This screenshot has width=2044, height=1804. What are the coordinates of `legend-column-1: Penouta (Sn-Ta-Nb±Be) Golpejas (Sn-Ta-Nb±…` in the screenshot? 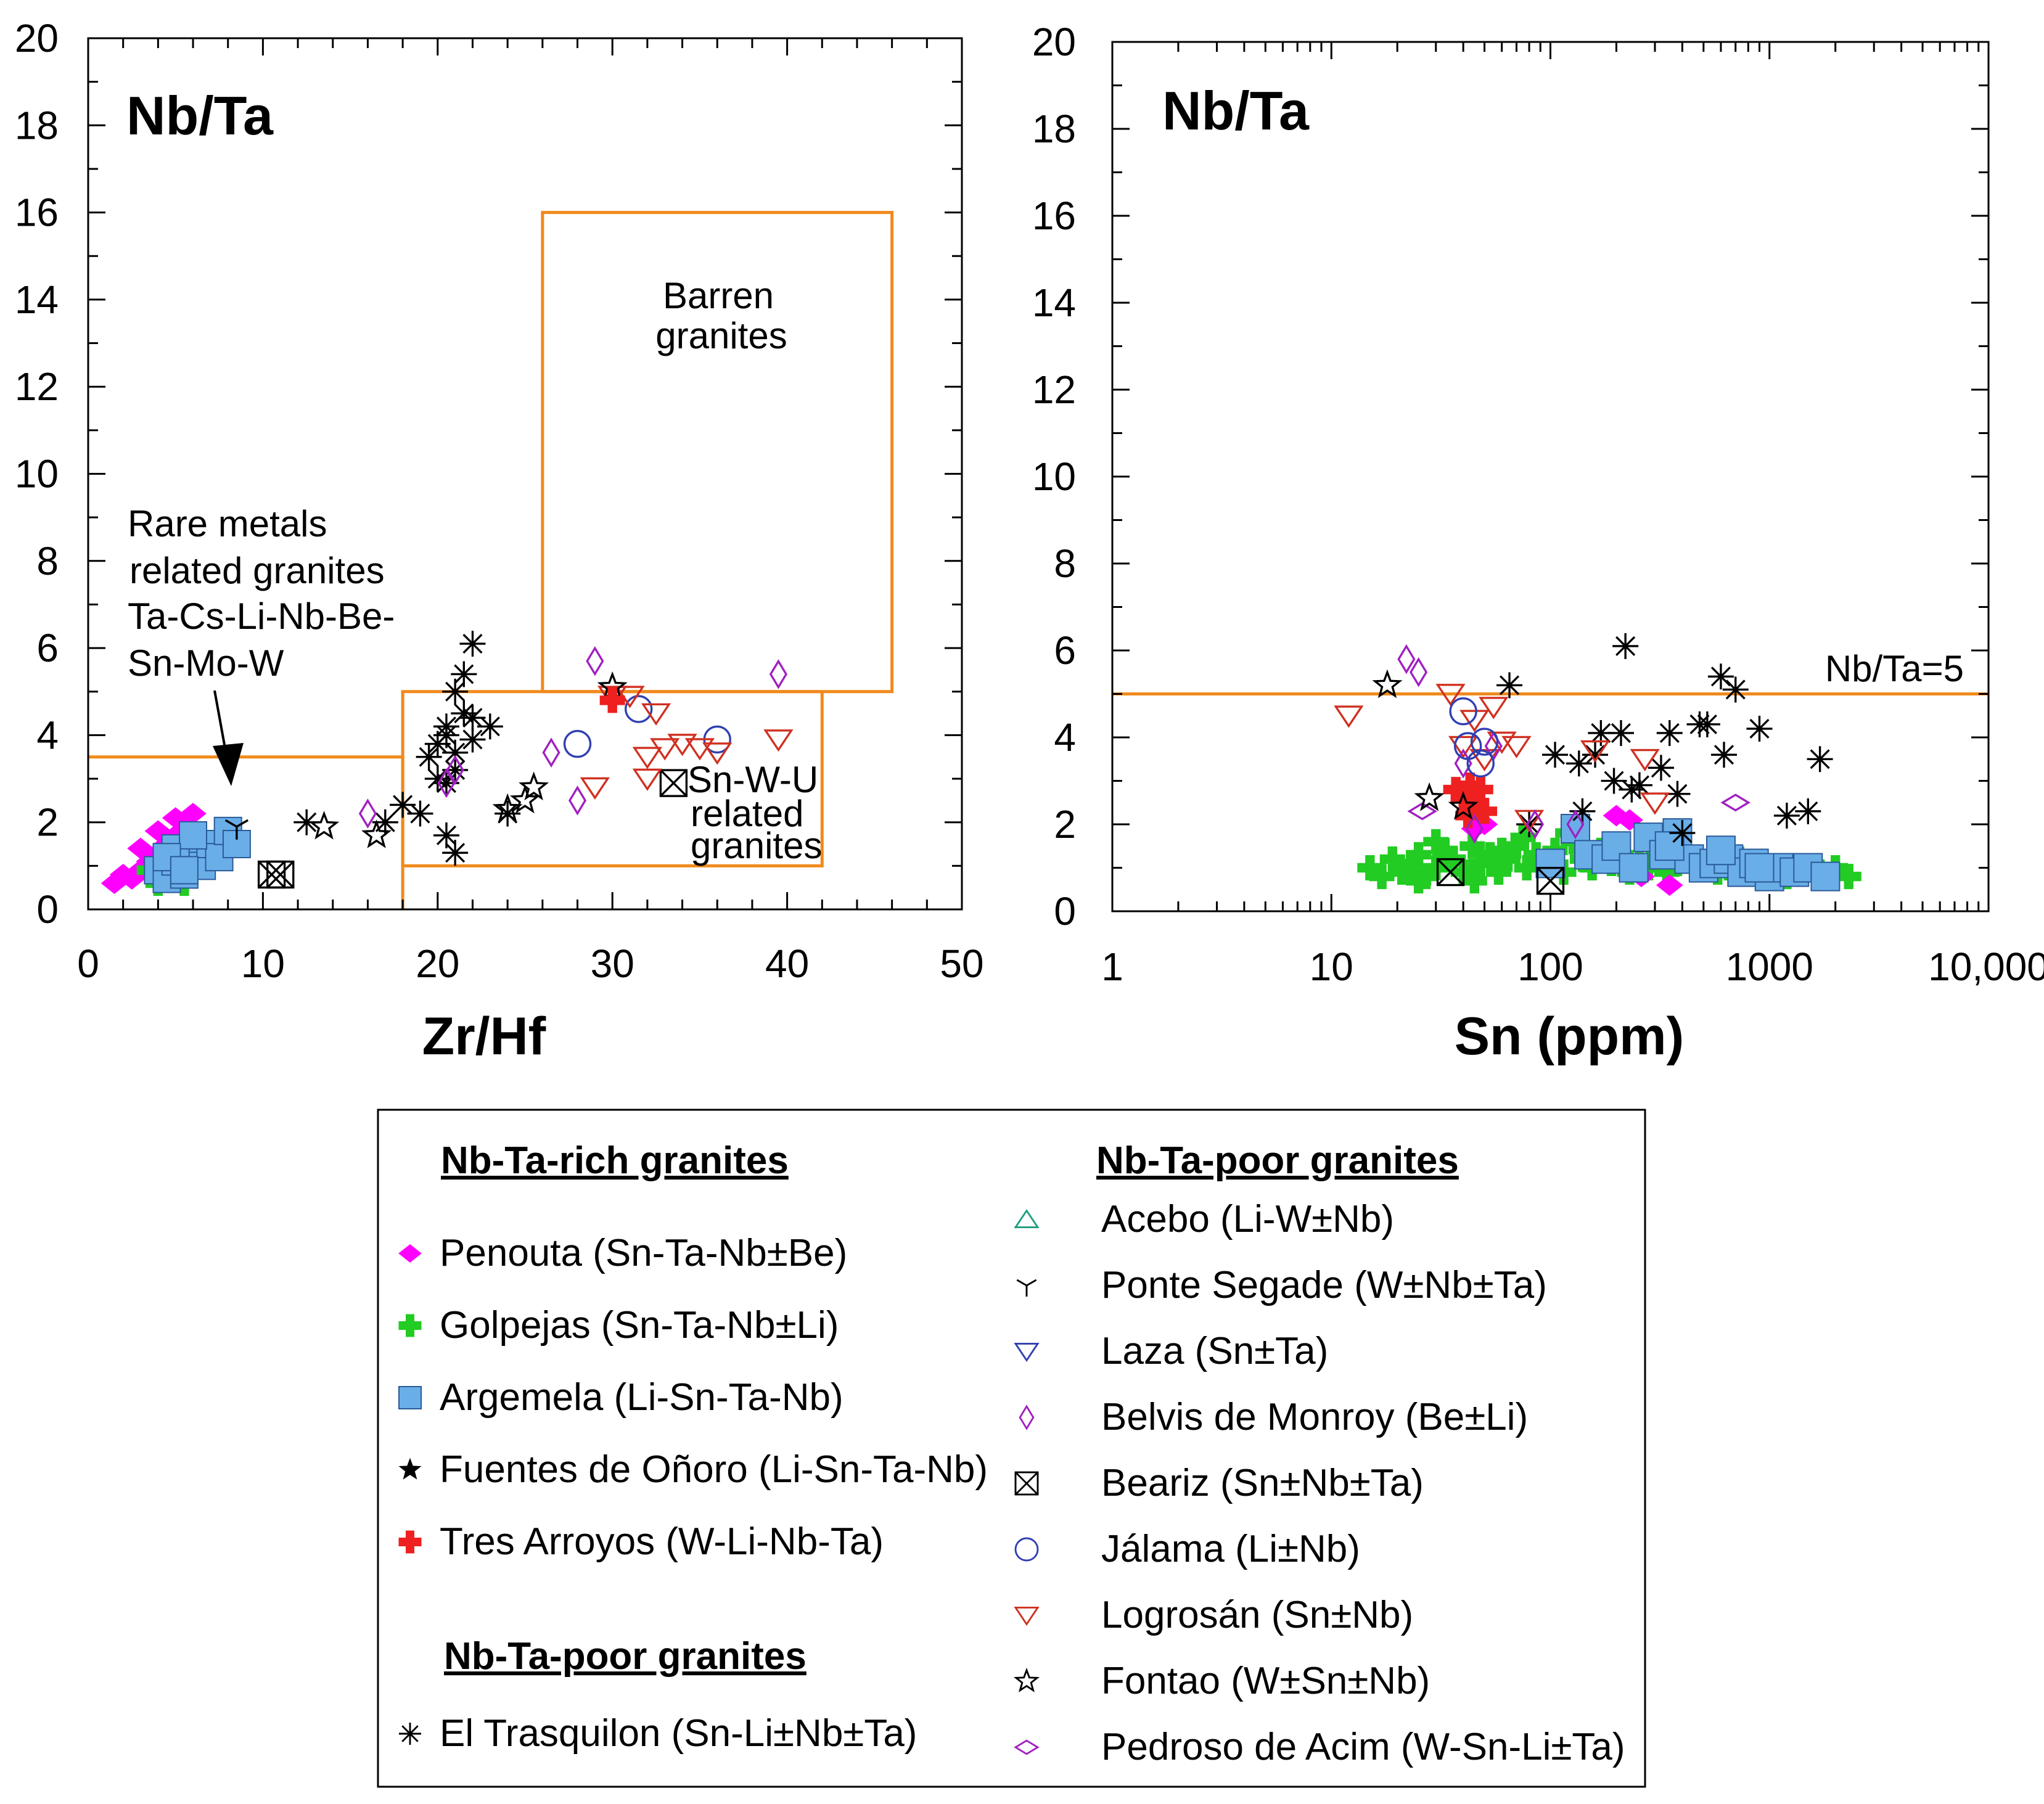 It's located at (693, 1397).